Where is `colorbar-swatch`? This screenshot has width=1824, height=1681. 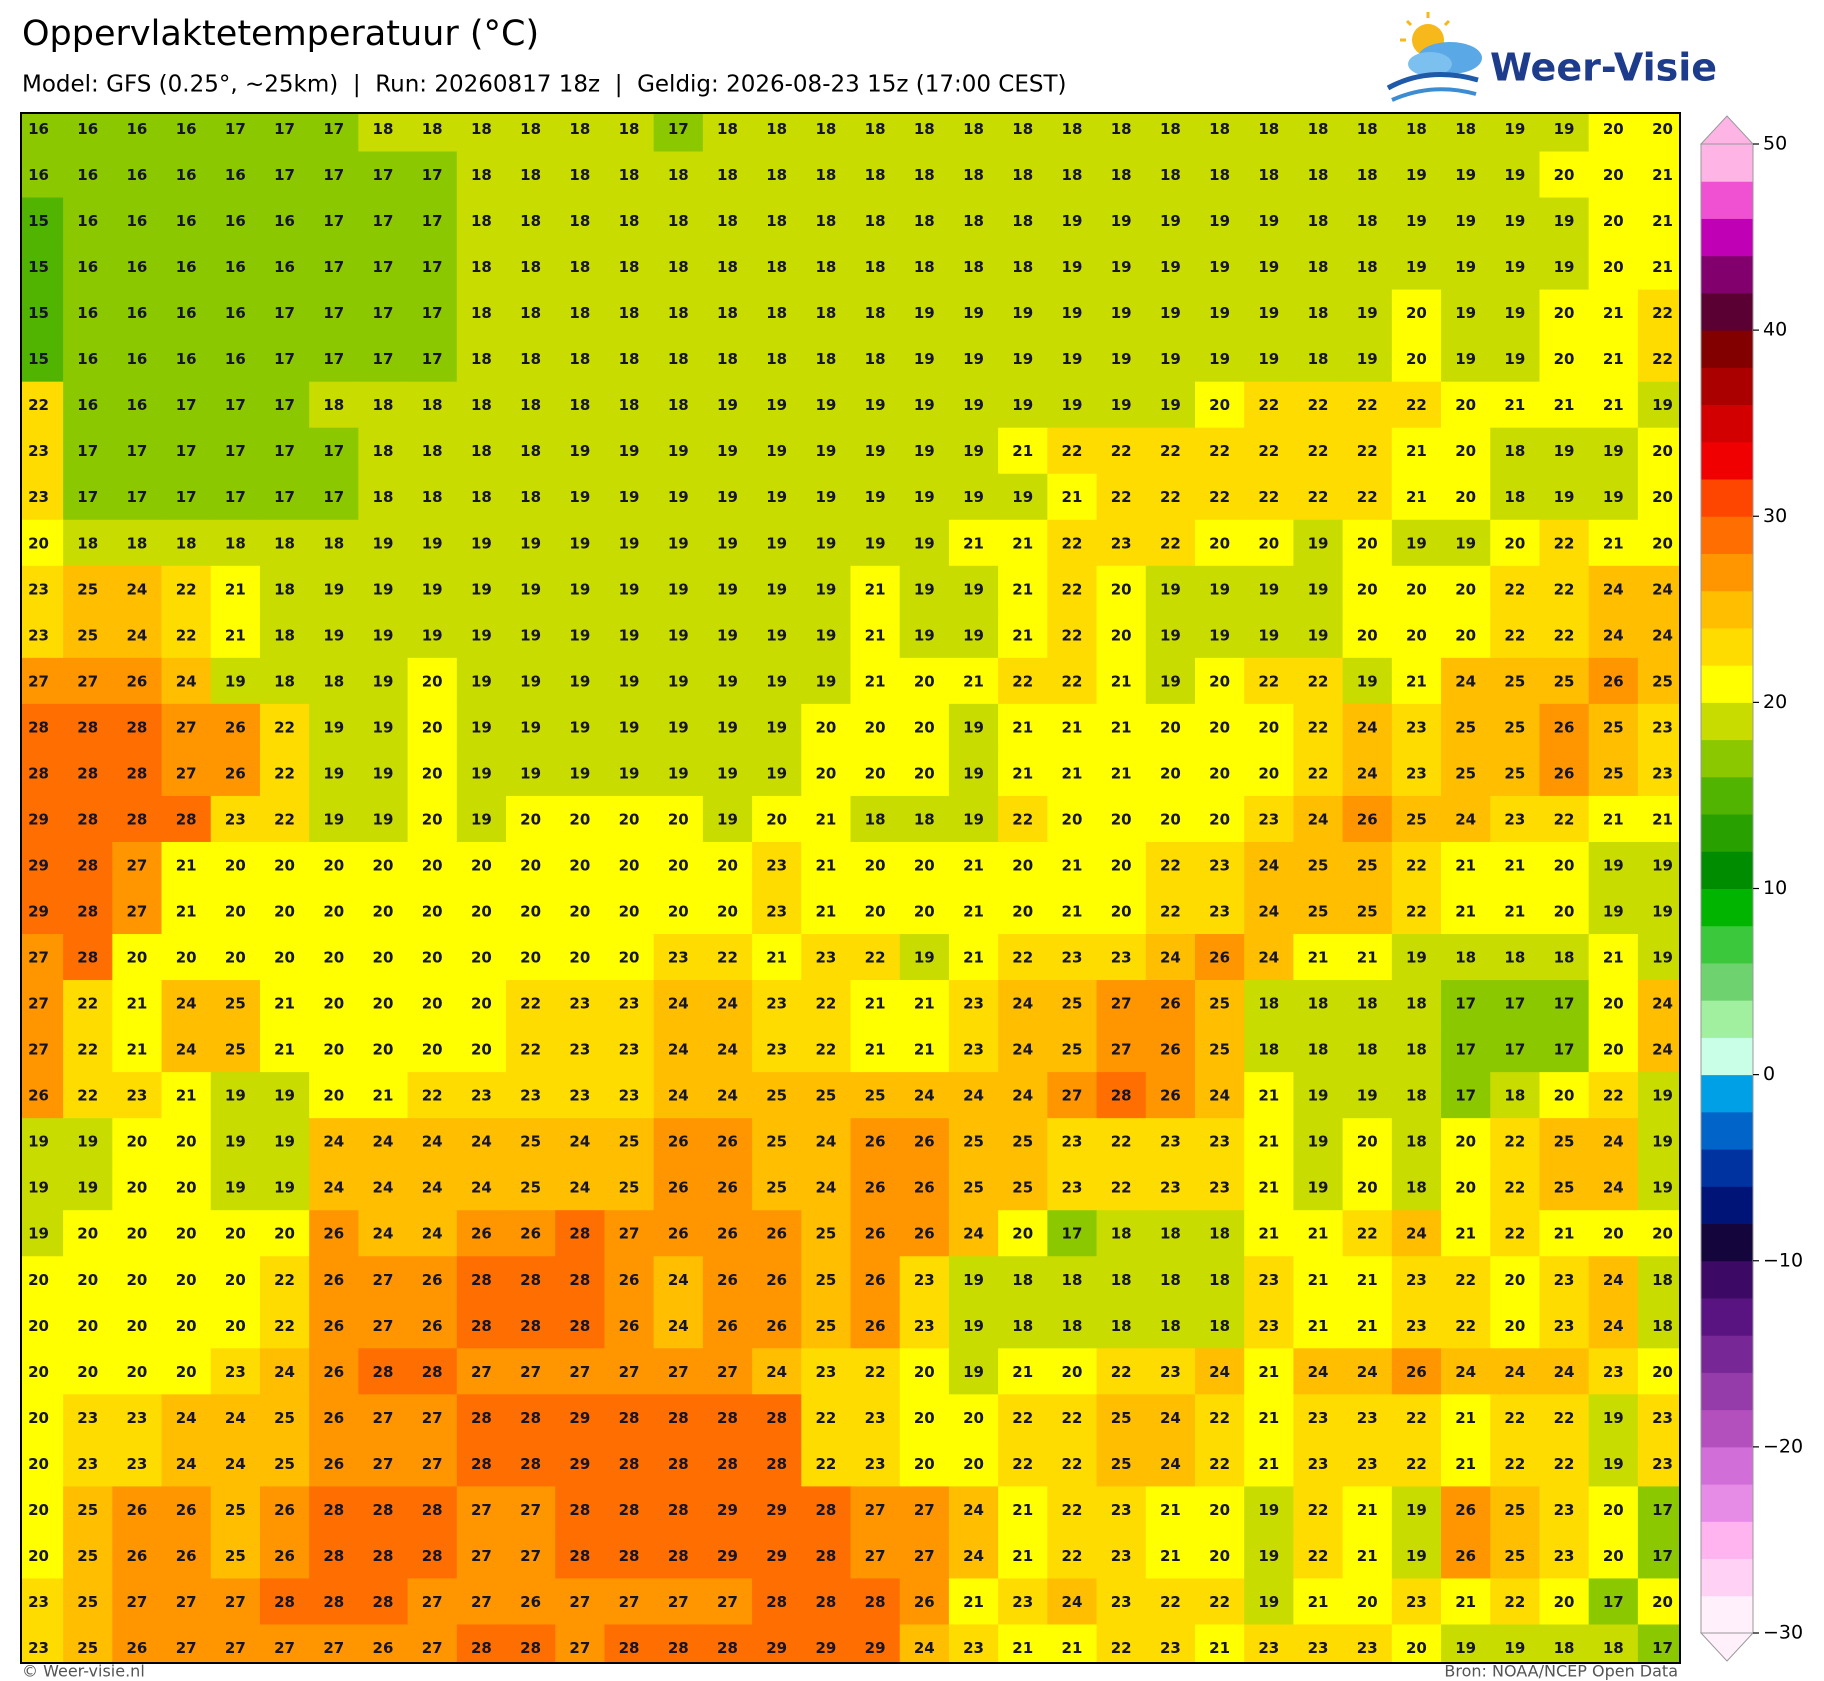 colorbar-swatch is located at coordinates (1727, 274).